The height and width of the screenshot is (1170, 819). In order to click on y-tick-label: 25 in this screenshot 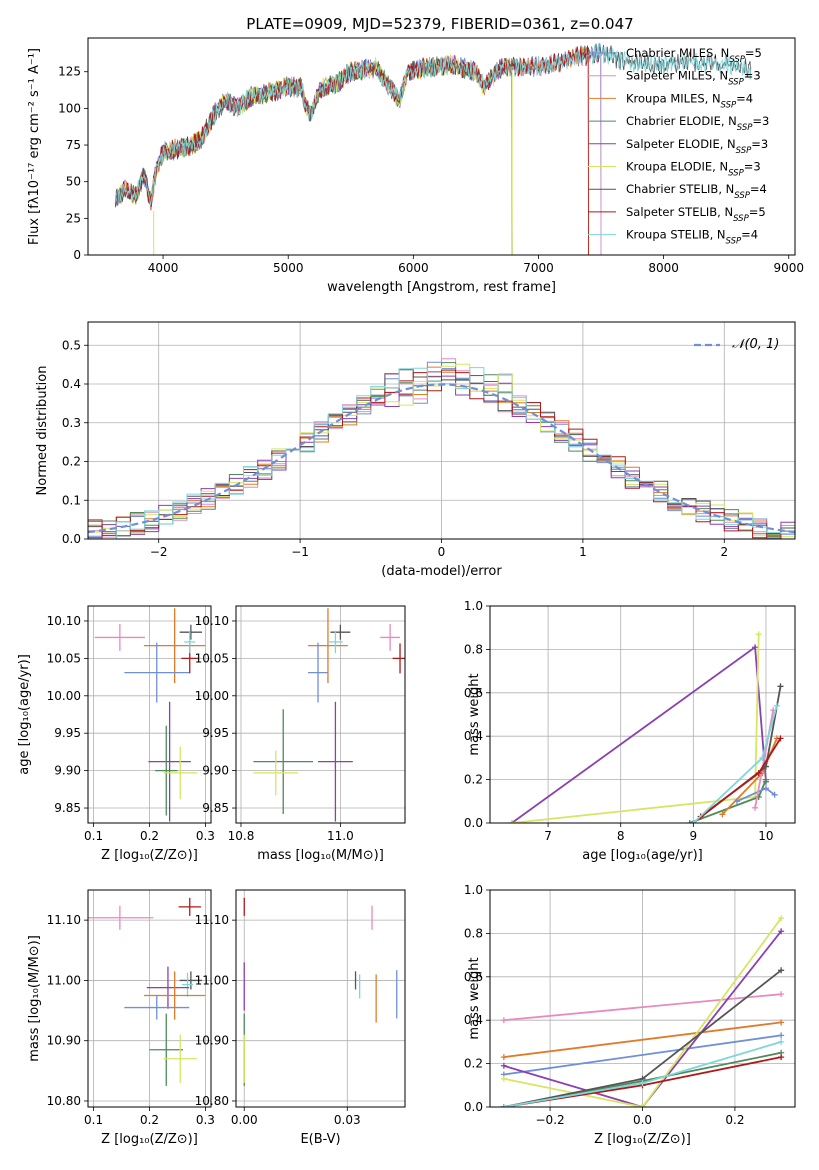, I will do `click(73, 218)`.